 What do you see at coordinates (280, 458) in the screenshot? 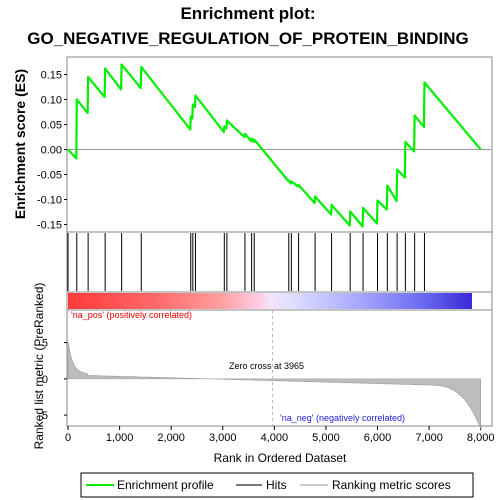
I see `x-axis-label: Rank in Ordered Dataset` at bounding box center [280, 458].